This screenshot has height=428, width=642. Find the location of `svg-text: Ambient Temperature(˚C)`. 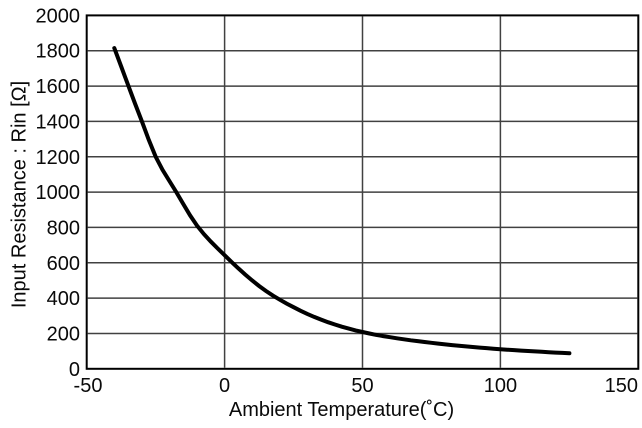

svg-text: Ambient Temperature(˚C) is located at coordinates (341, 410).